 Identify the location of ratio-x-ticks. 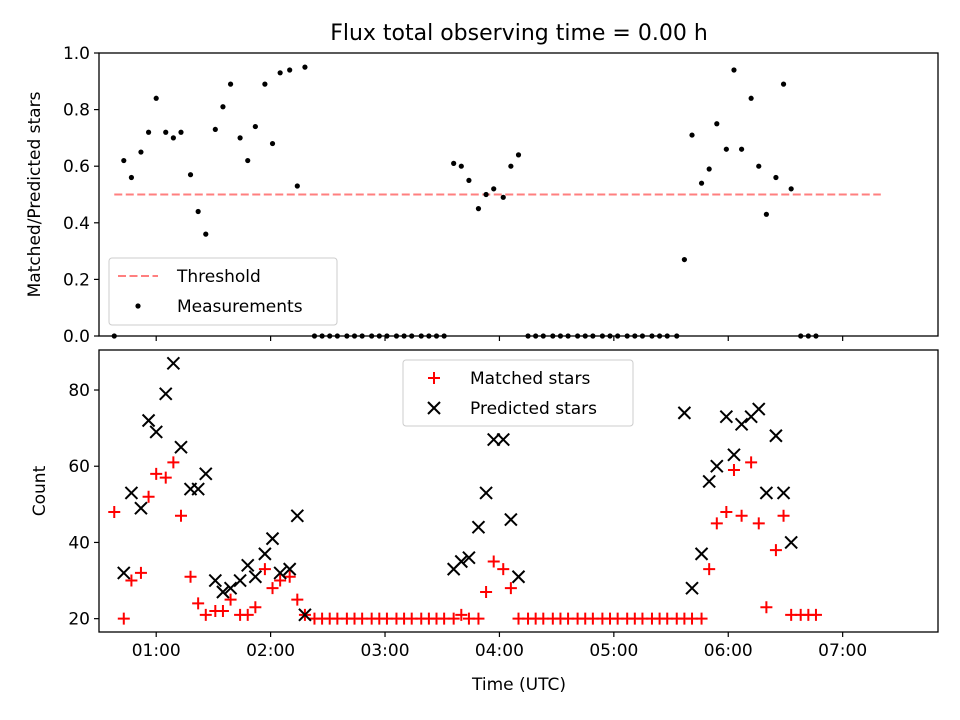
(499, 338).